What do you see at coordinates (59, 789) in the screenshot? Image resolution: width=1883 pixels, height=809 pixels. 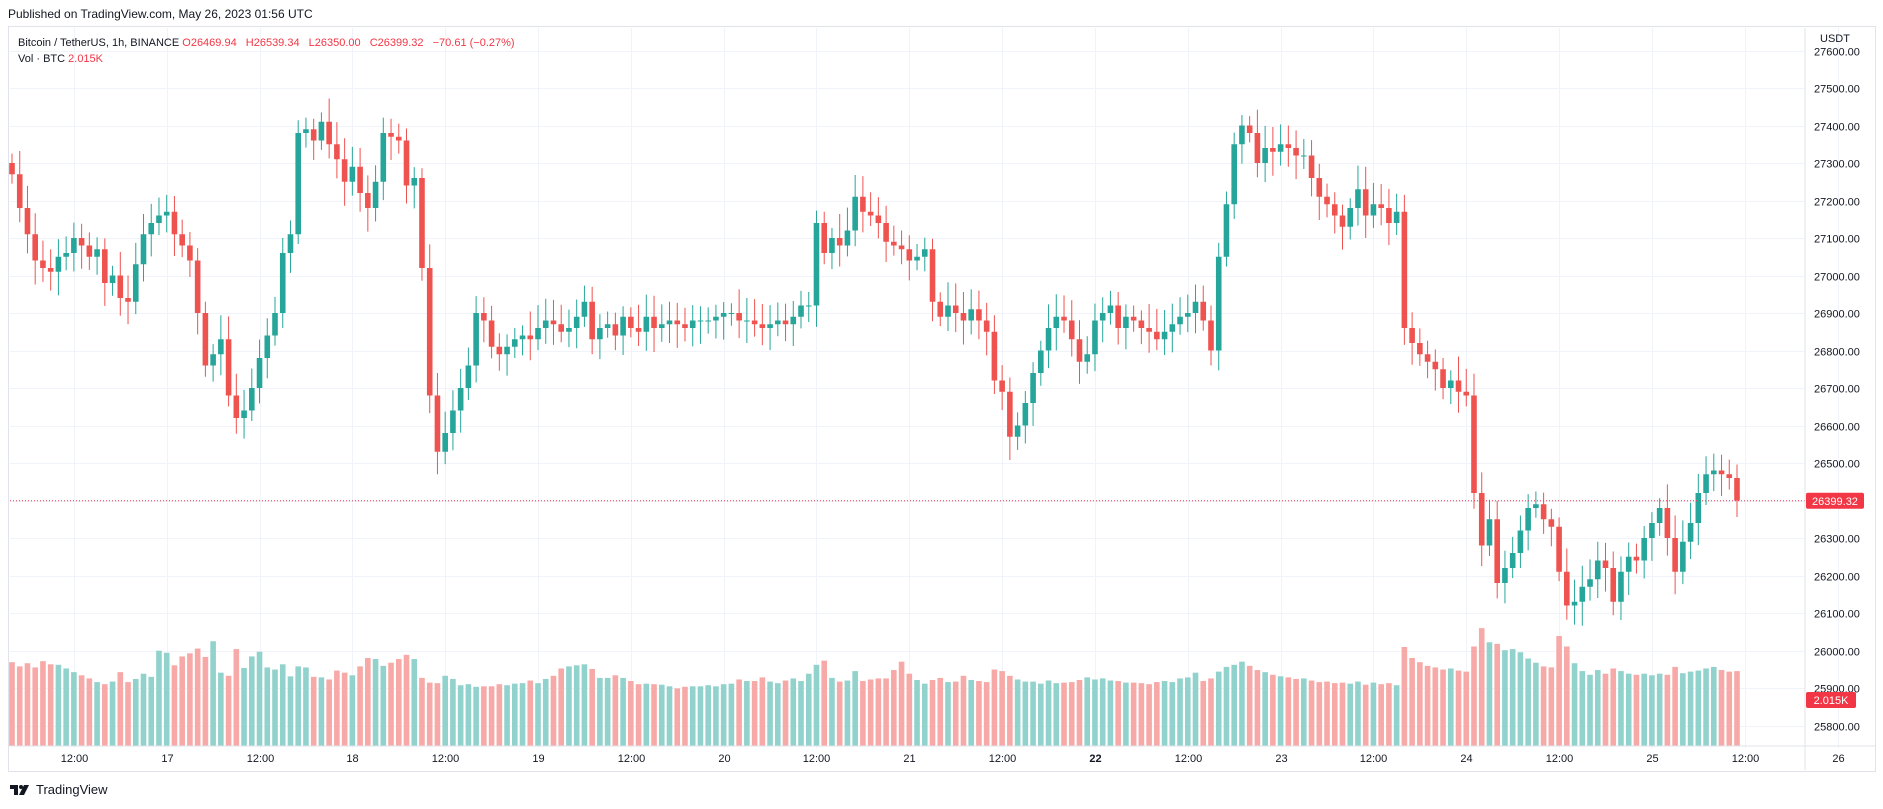 I see `tradingview-logo: TradingView` at bounding box center [59, 789].